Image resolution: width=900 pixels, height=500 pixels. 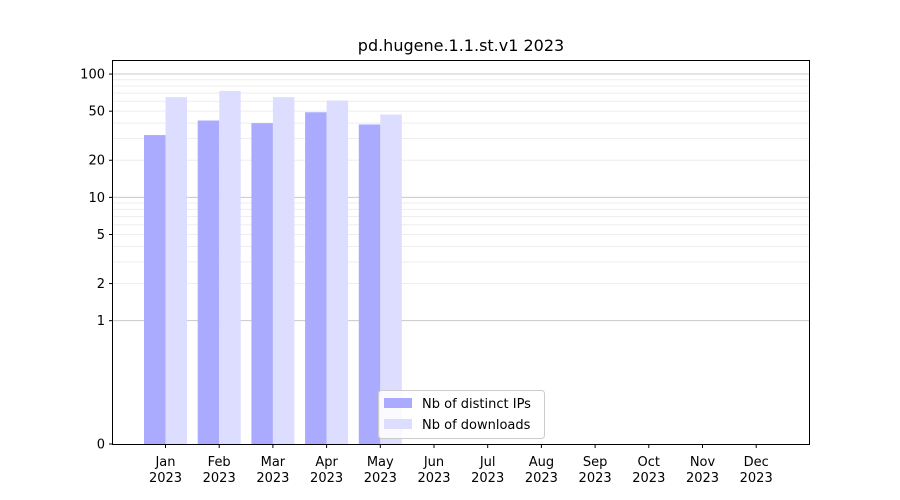 What do you see at coordinates (101, 445) in the screenshot?
I see `y-tick-label: 0` at bounding box center [101, 445].